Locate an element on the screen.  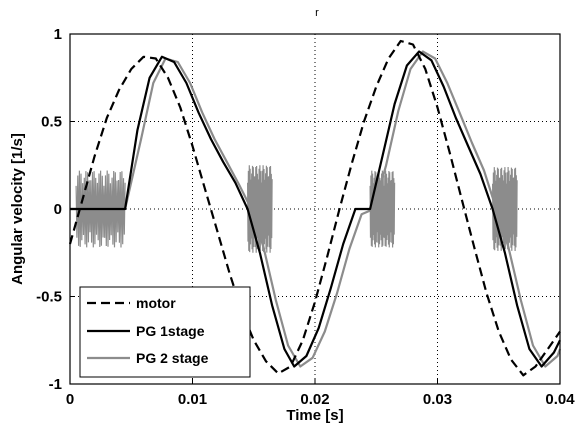
y-tick-label: 0 is located at coordinates (58, 209).